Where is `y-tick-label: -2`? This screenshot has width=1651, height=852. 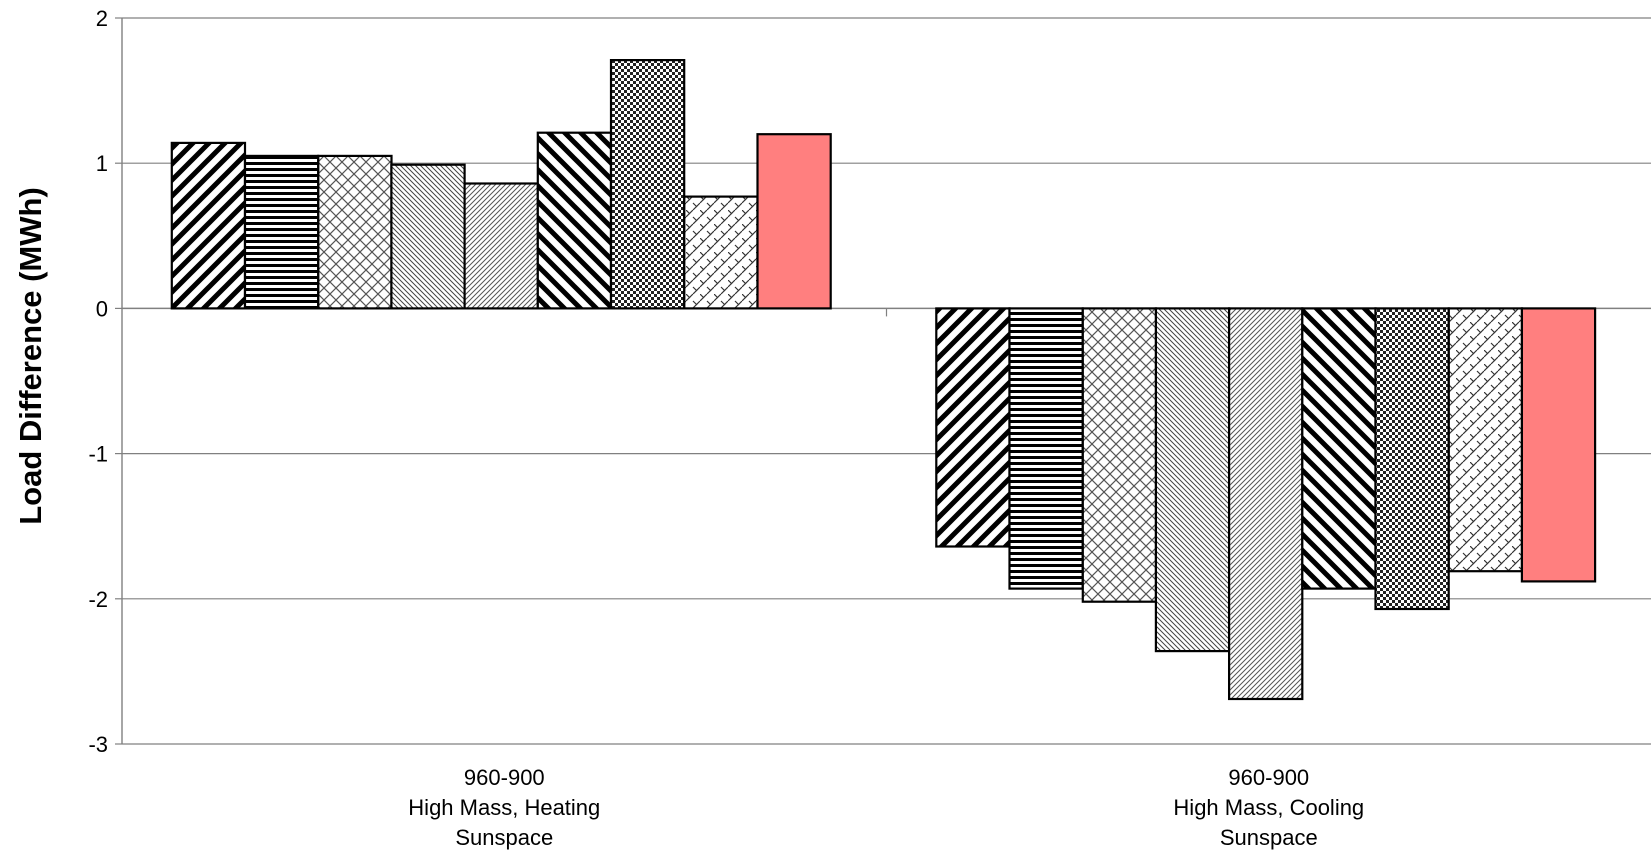
y-tick-label: -2 is located at coordinates (98, 599).